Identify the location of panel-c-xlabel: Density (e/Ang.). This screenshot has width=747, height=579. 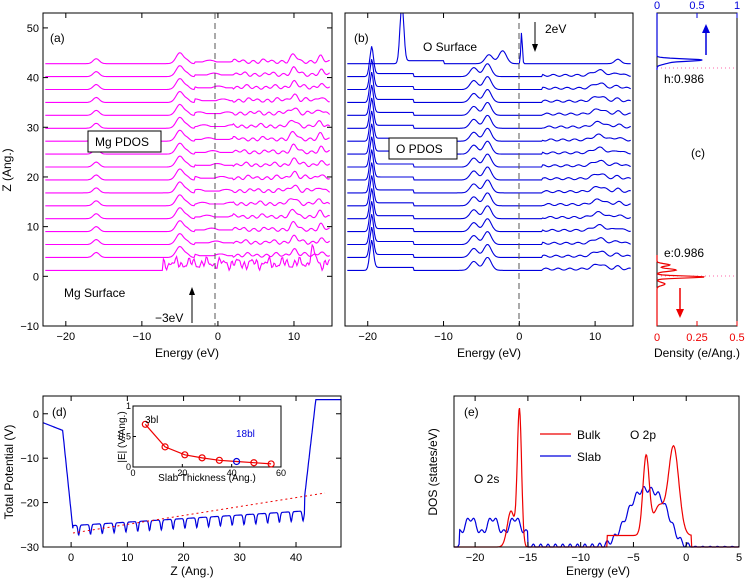
(697, 353).